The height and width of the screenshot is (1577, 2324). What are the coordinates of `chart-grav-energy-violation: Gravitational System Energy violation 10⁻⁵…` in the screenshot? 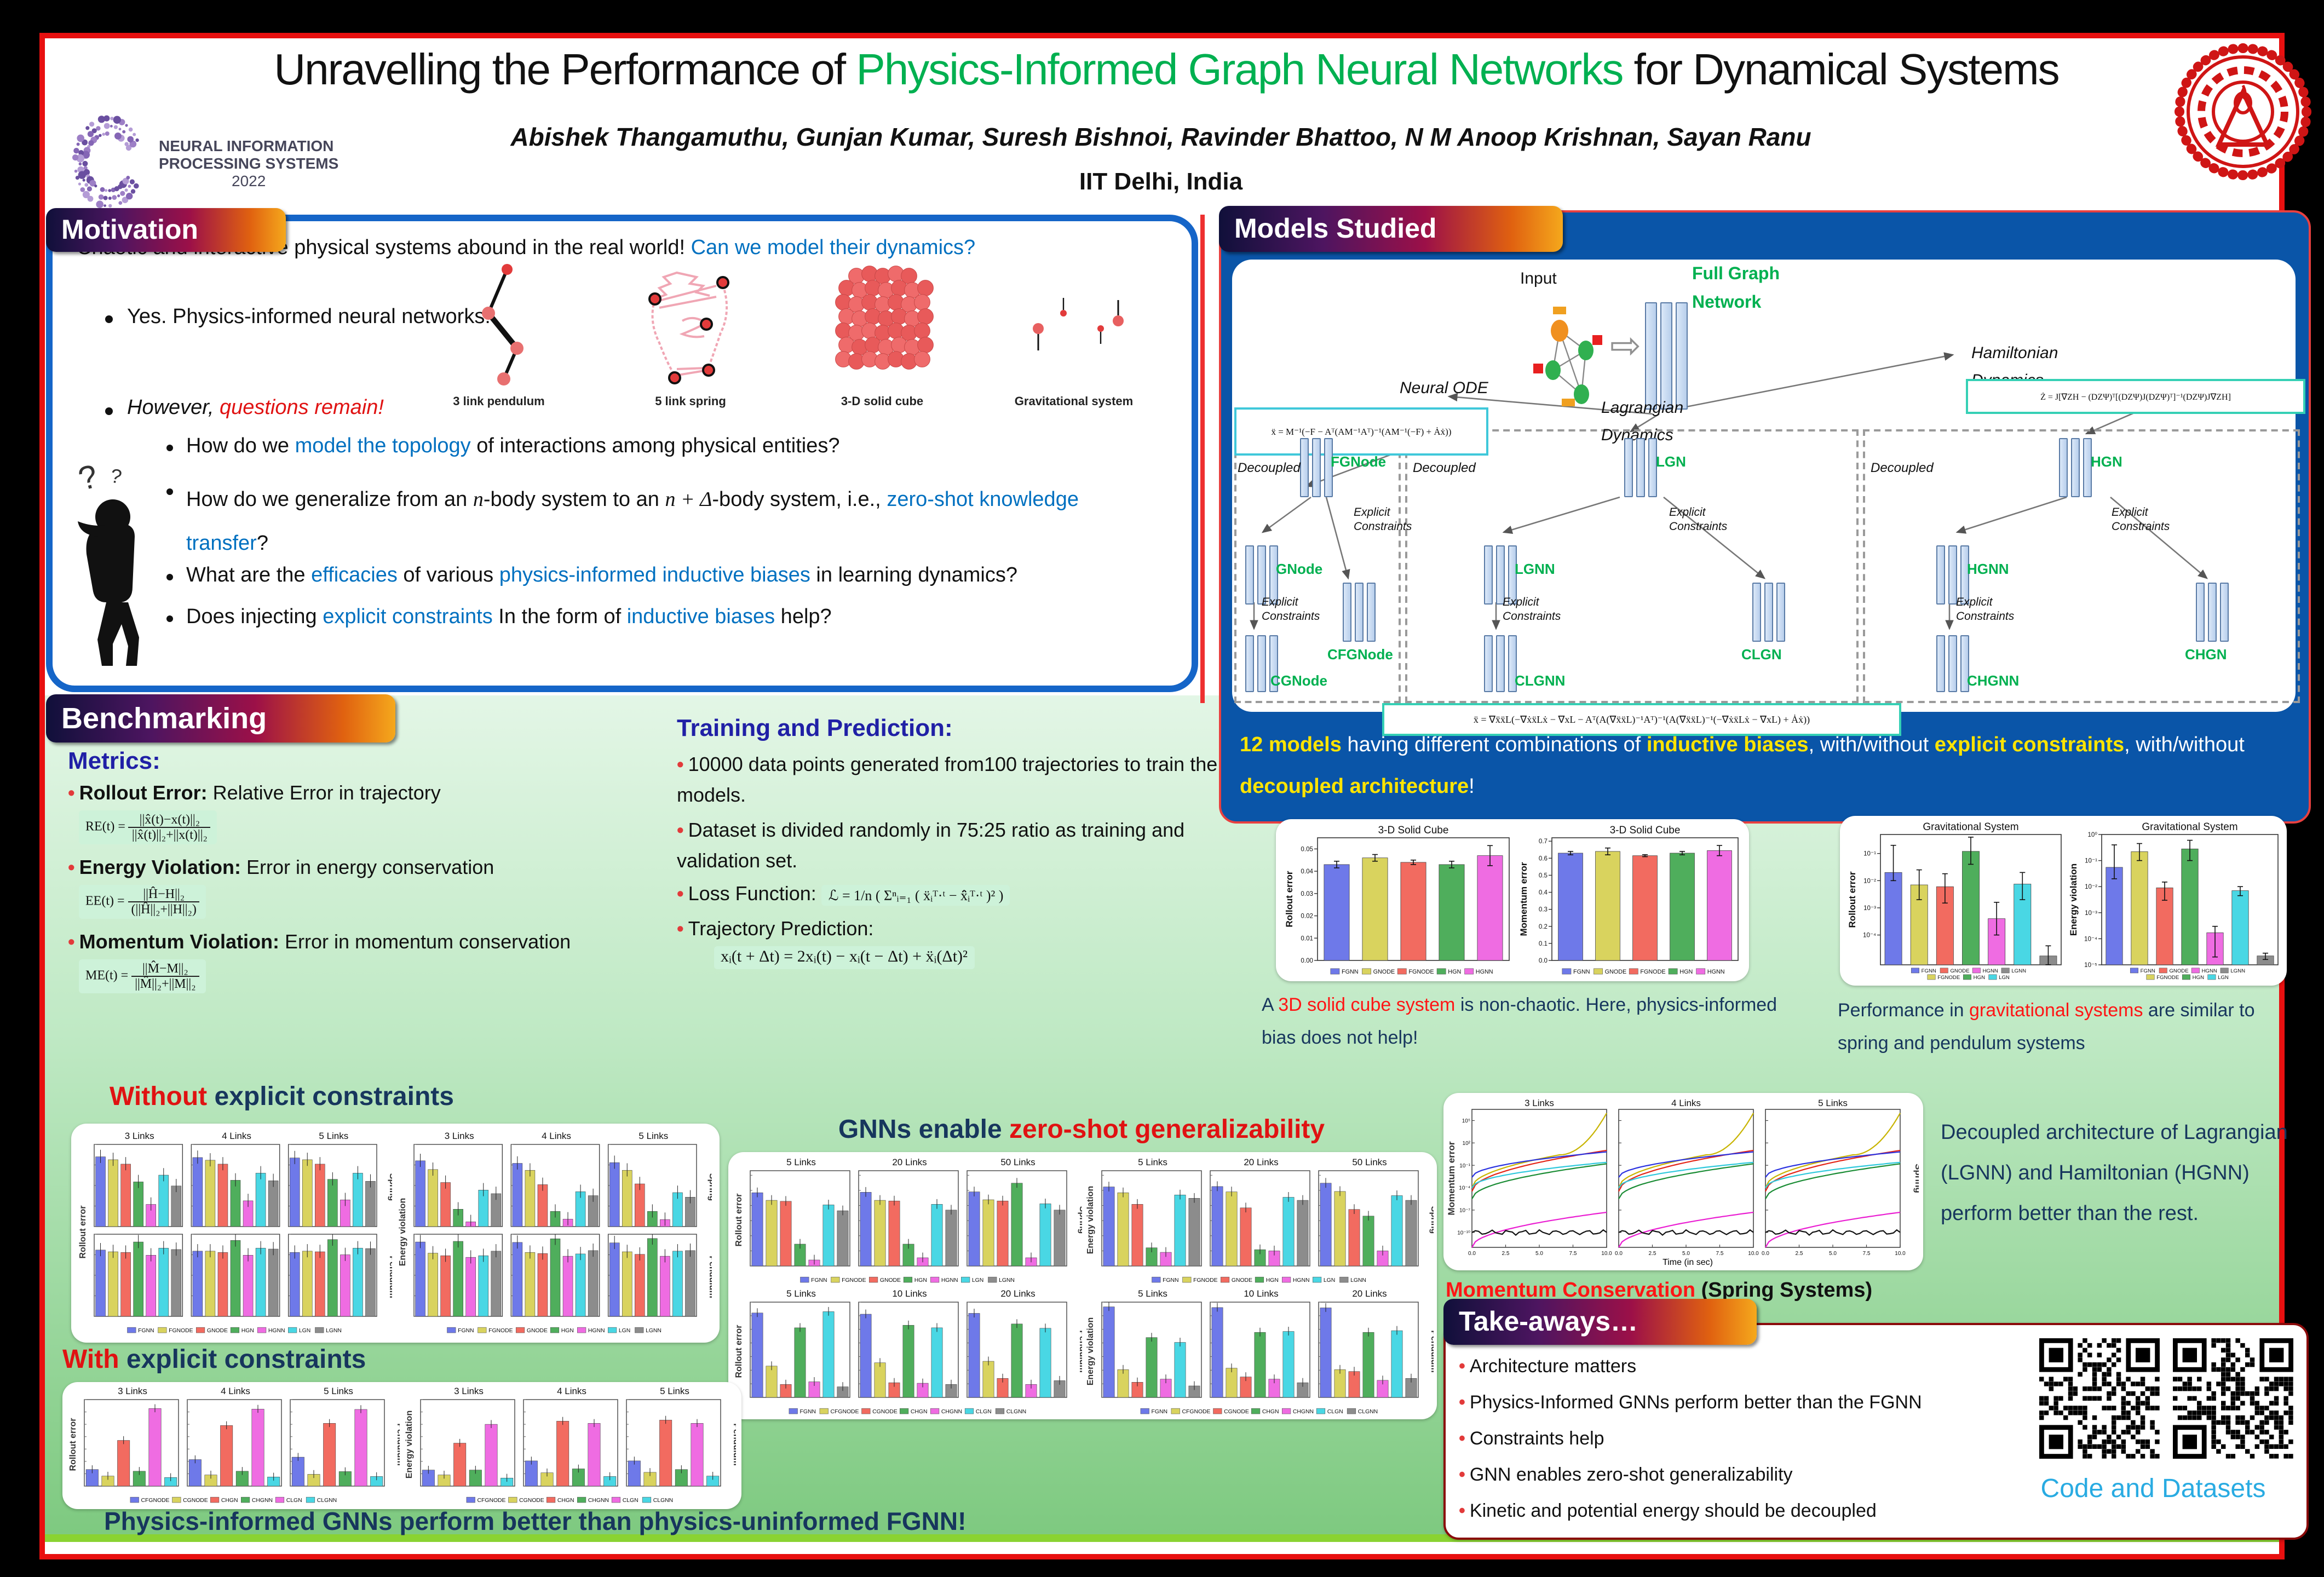 It's located at (2175, 900).